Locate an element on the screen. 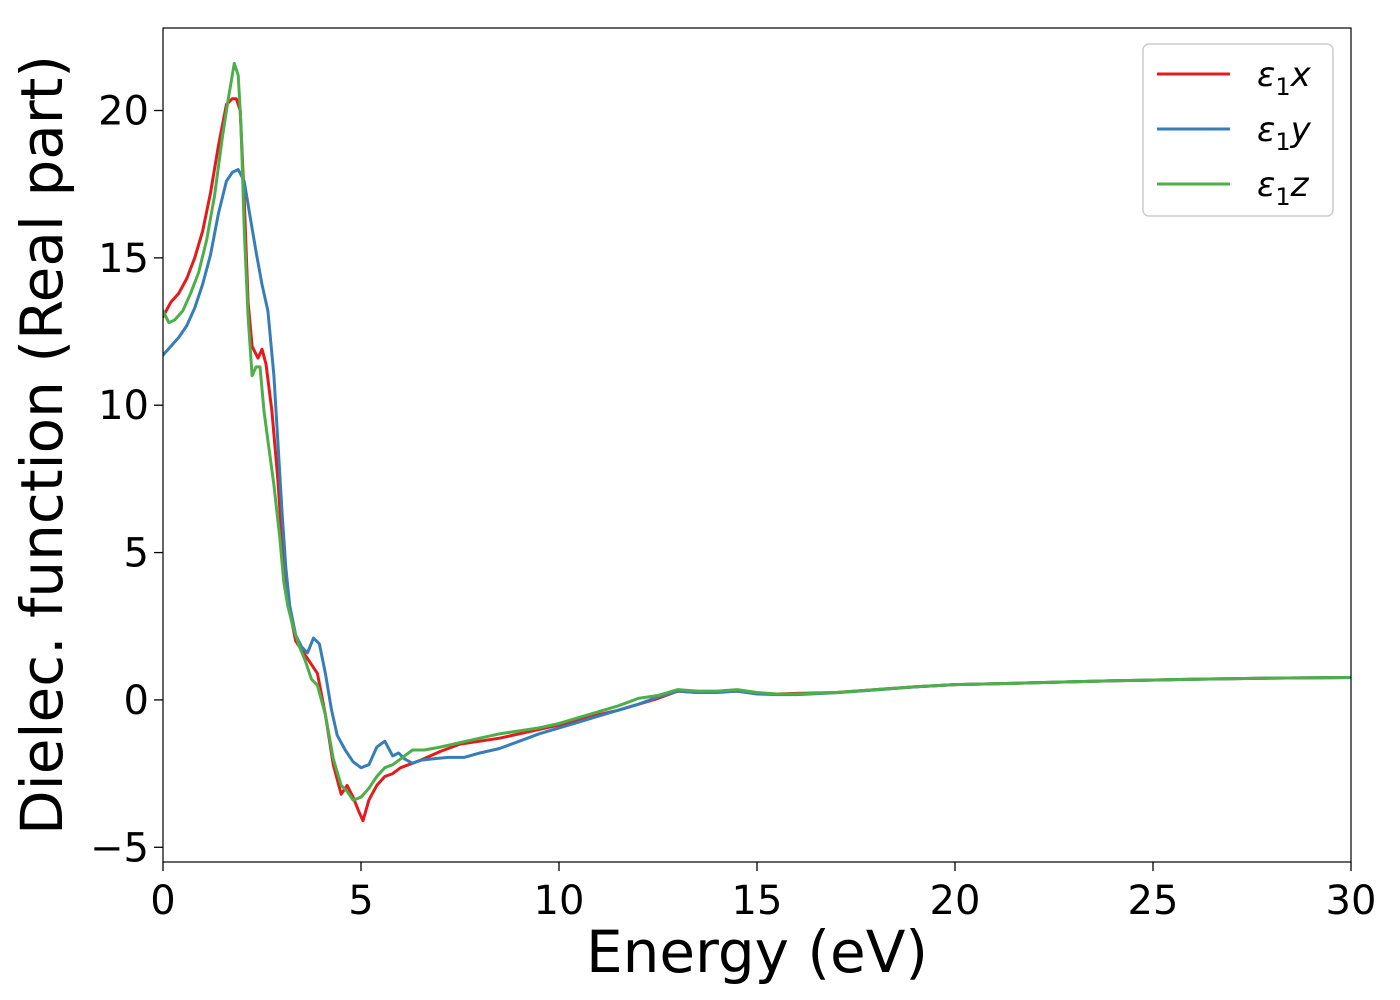 This screenshot has height=1000, width=1400. x-tick-label: 10 is located at coordinates (559, 901).